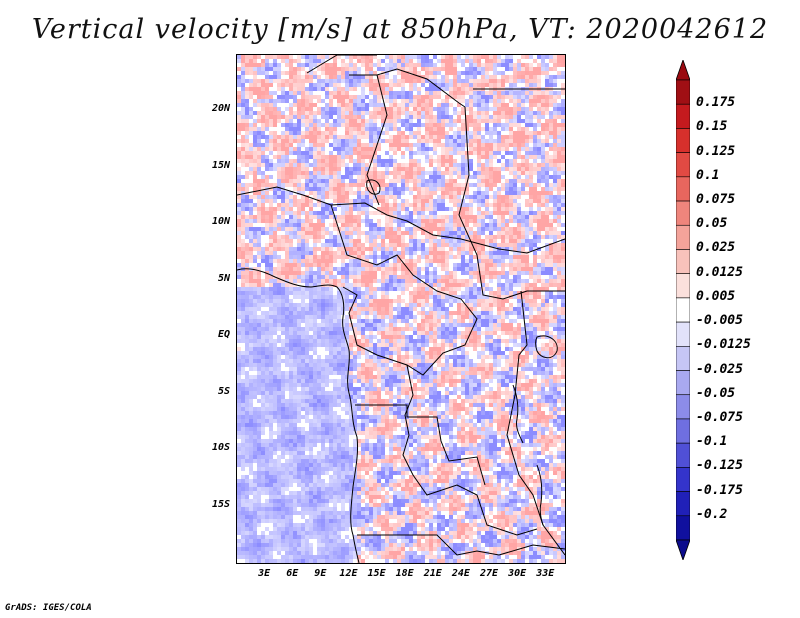  I want to click on colorbar-tick-label: -0.05, so click(716, 393).